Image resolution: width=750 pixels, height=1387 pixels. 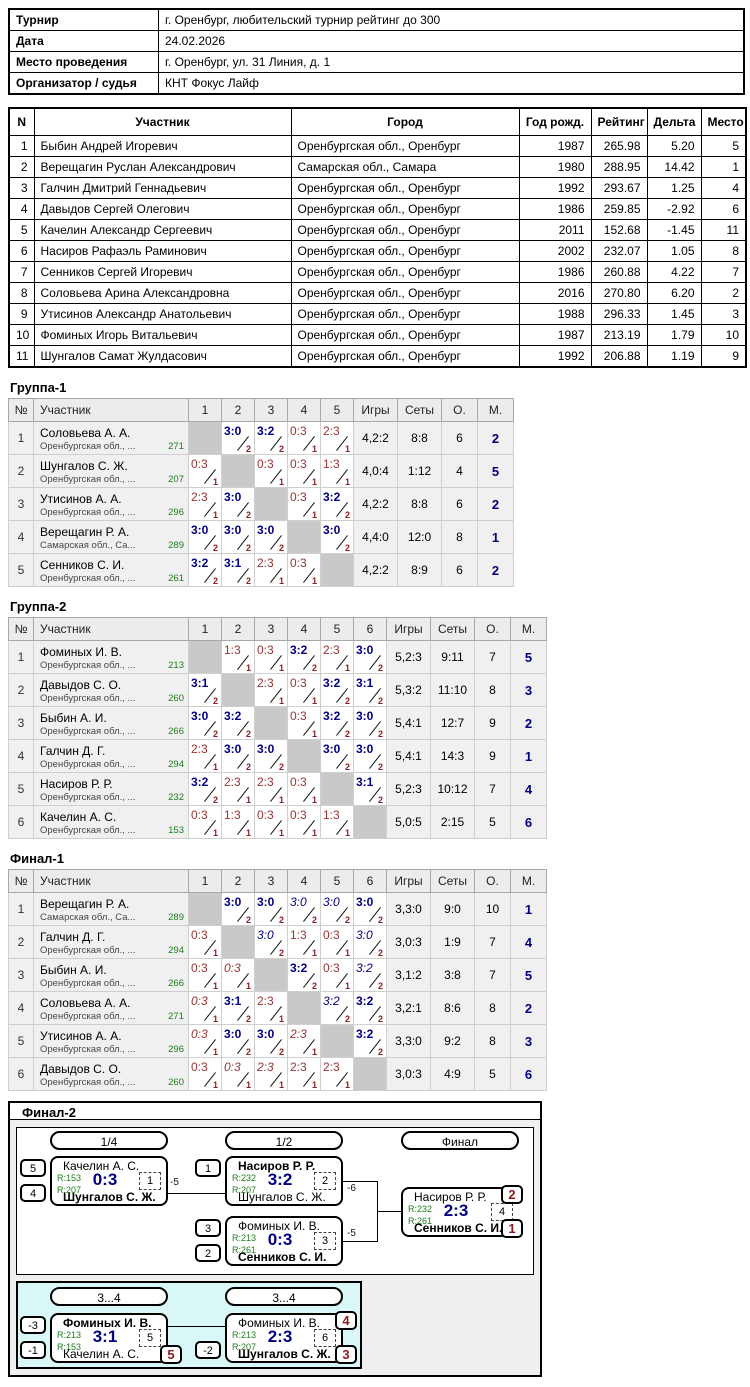 What do you see at coordinates (360, 1241) in the screenshot?
I see `bracket-connector` at bounding box center [360, 1241].